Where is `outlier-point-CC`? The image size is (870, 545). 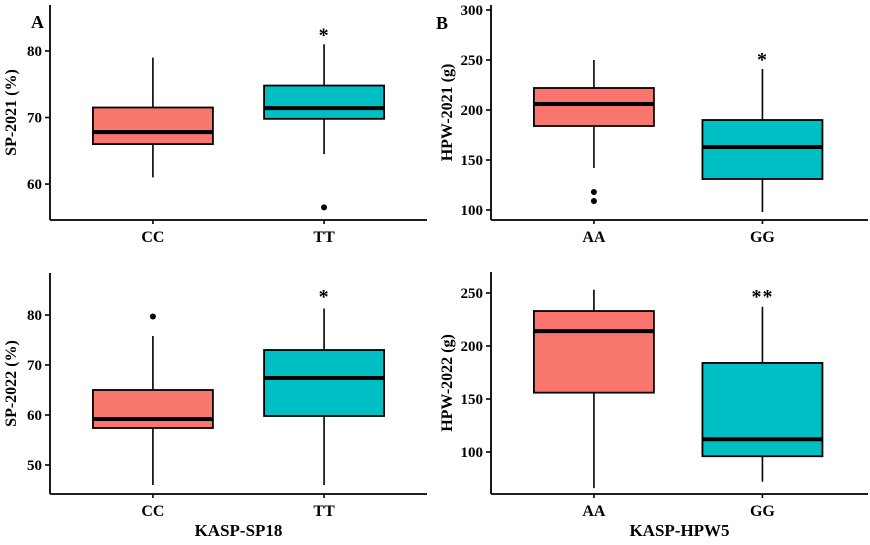
outlier-point-CC is located at coordinates (152, 316).